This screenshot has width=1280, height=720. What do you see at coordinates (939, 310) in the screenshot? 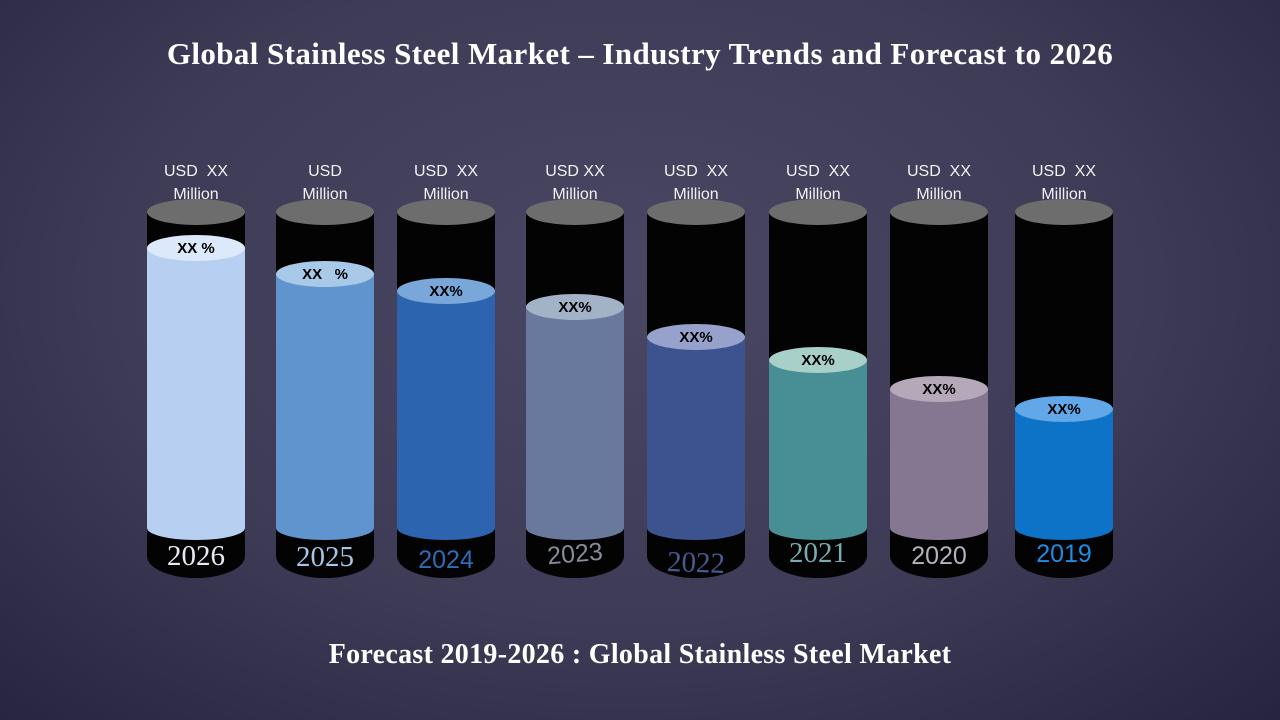
I see `cylinder-bar-2020: USD XX Million XX% 2020` at bounding box center [939, 310].